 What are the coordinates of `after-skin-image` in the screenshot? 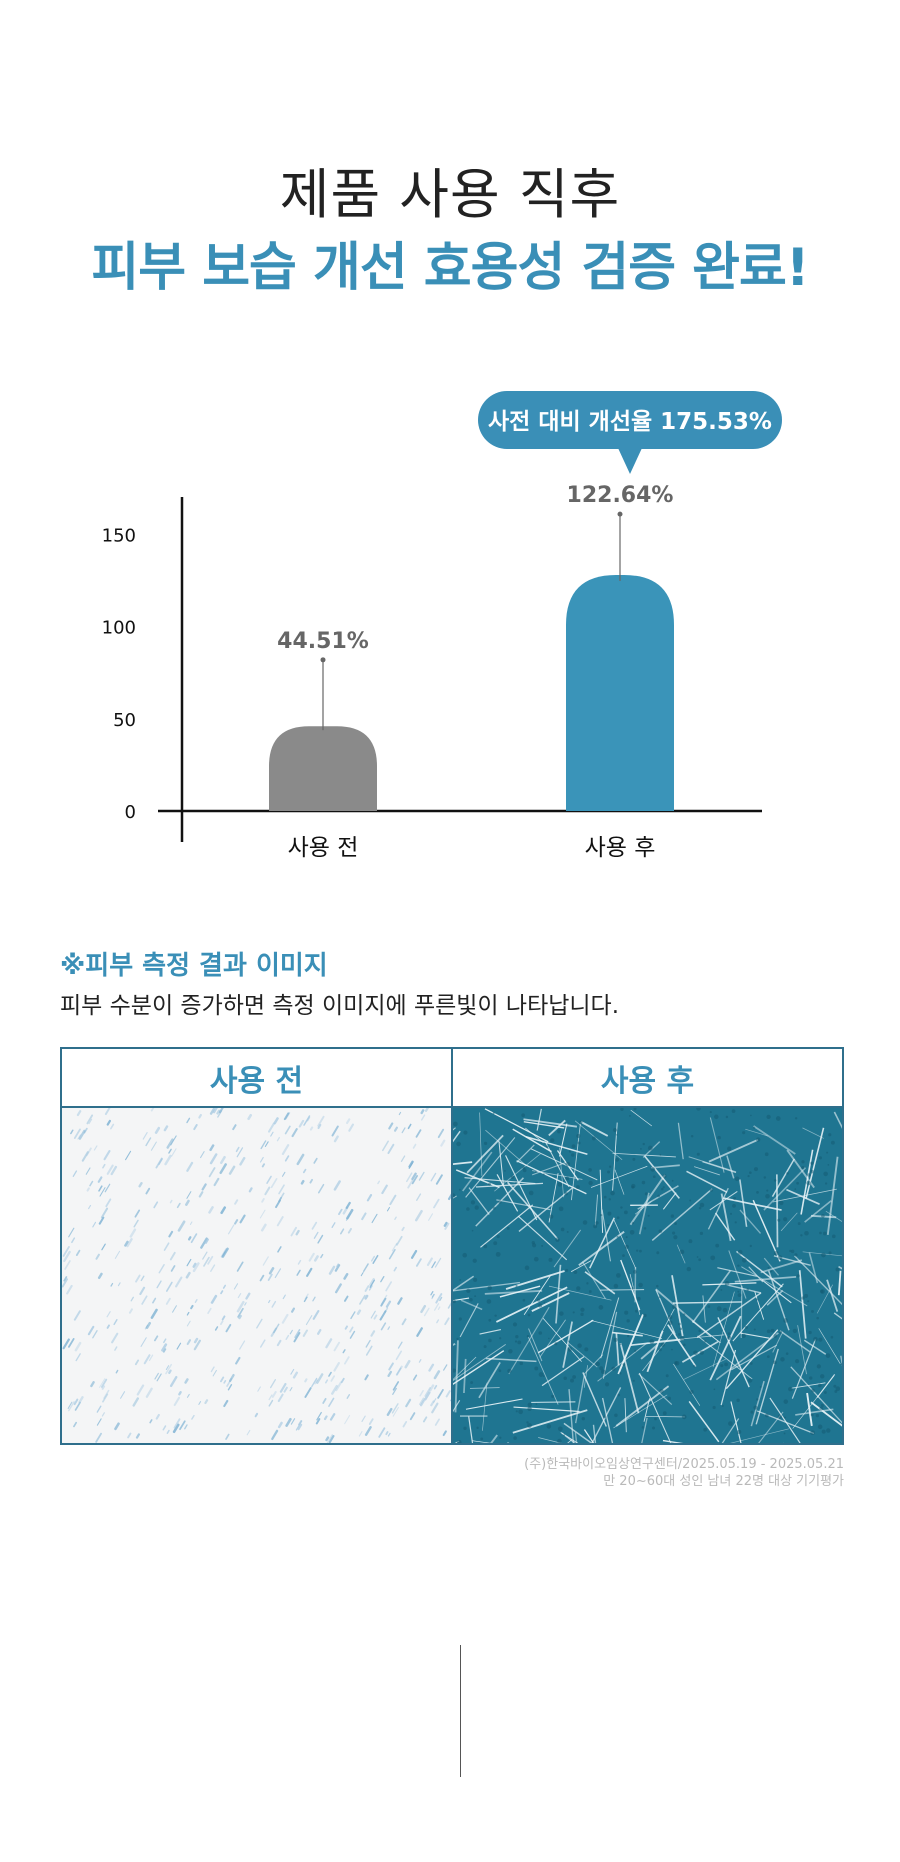 It's located at (647, 1275).